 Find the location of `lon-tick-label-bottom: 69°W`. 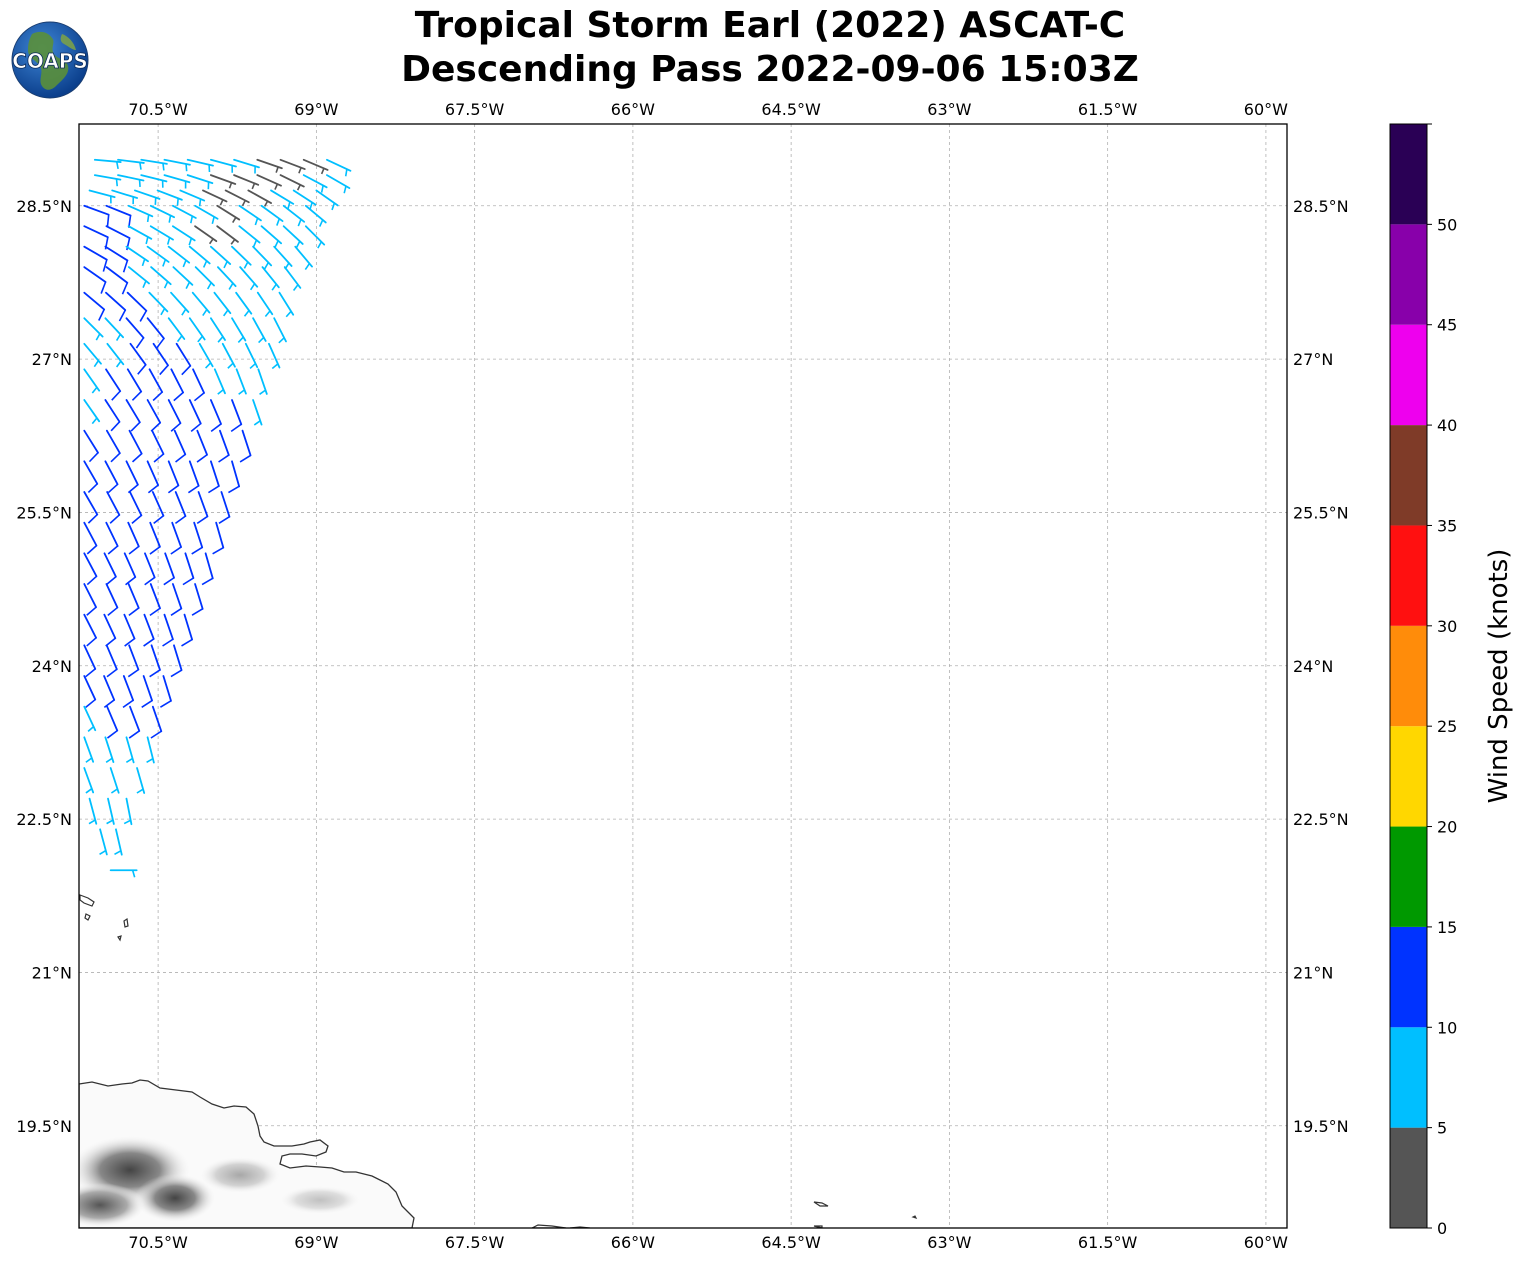

lon-tick-label-bottom: 69°W is located at coordinates (316, 1242).